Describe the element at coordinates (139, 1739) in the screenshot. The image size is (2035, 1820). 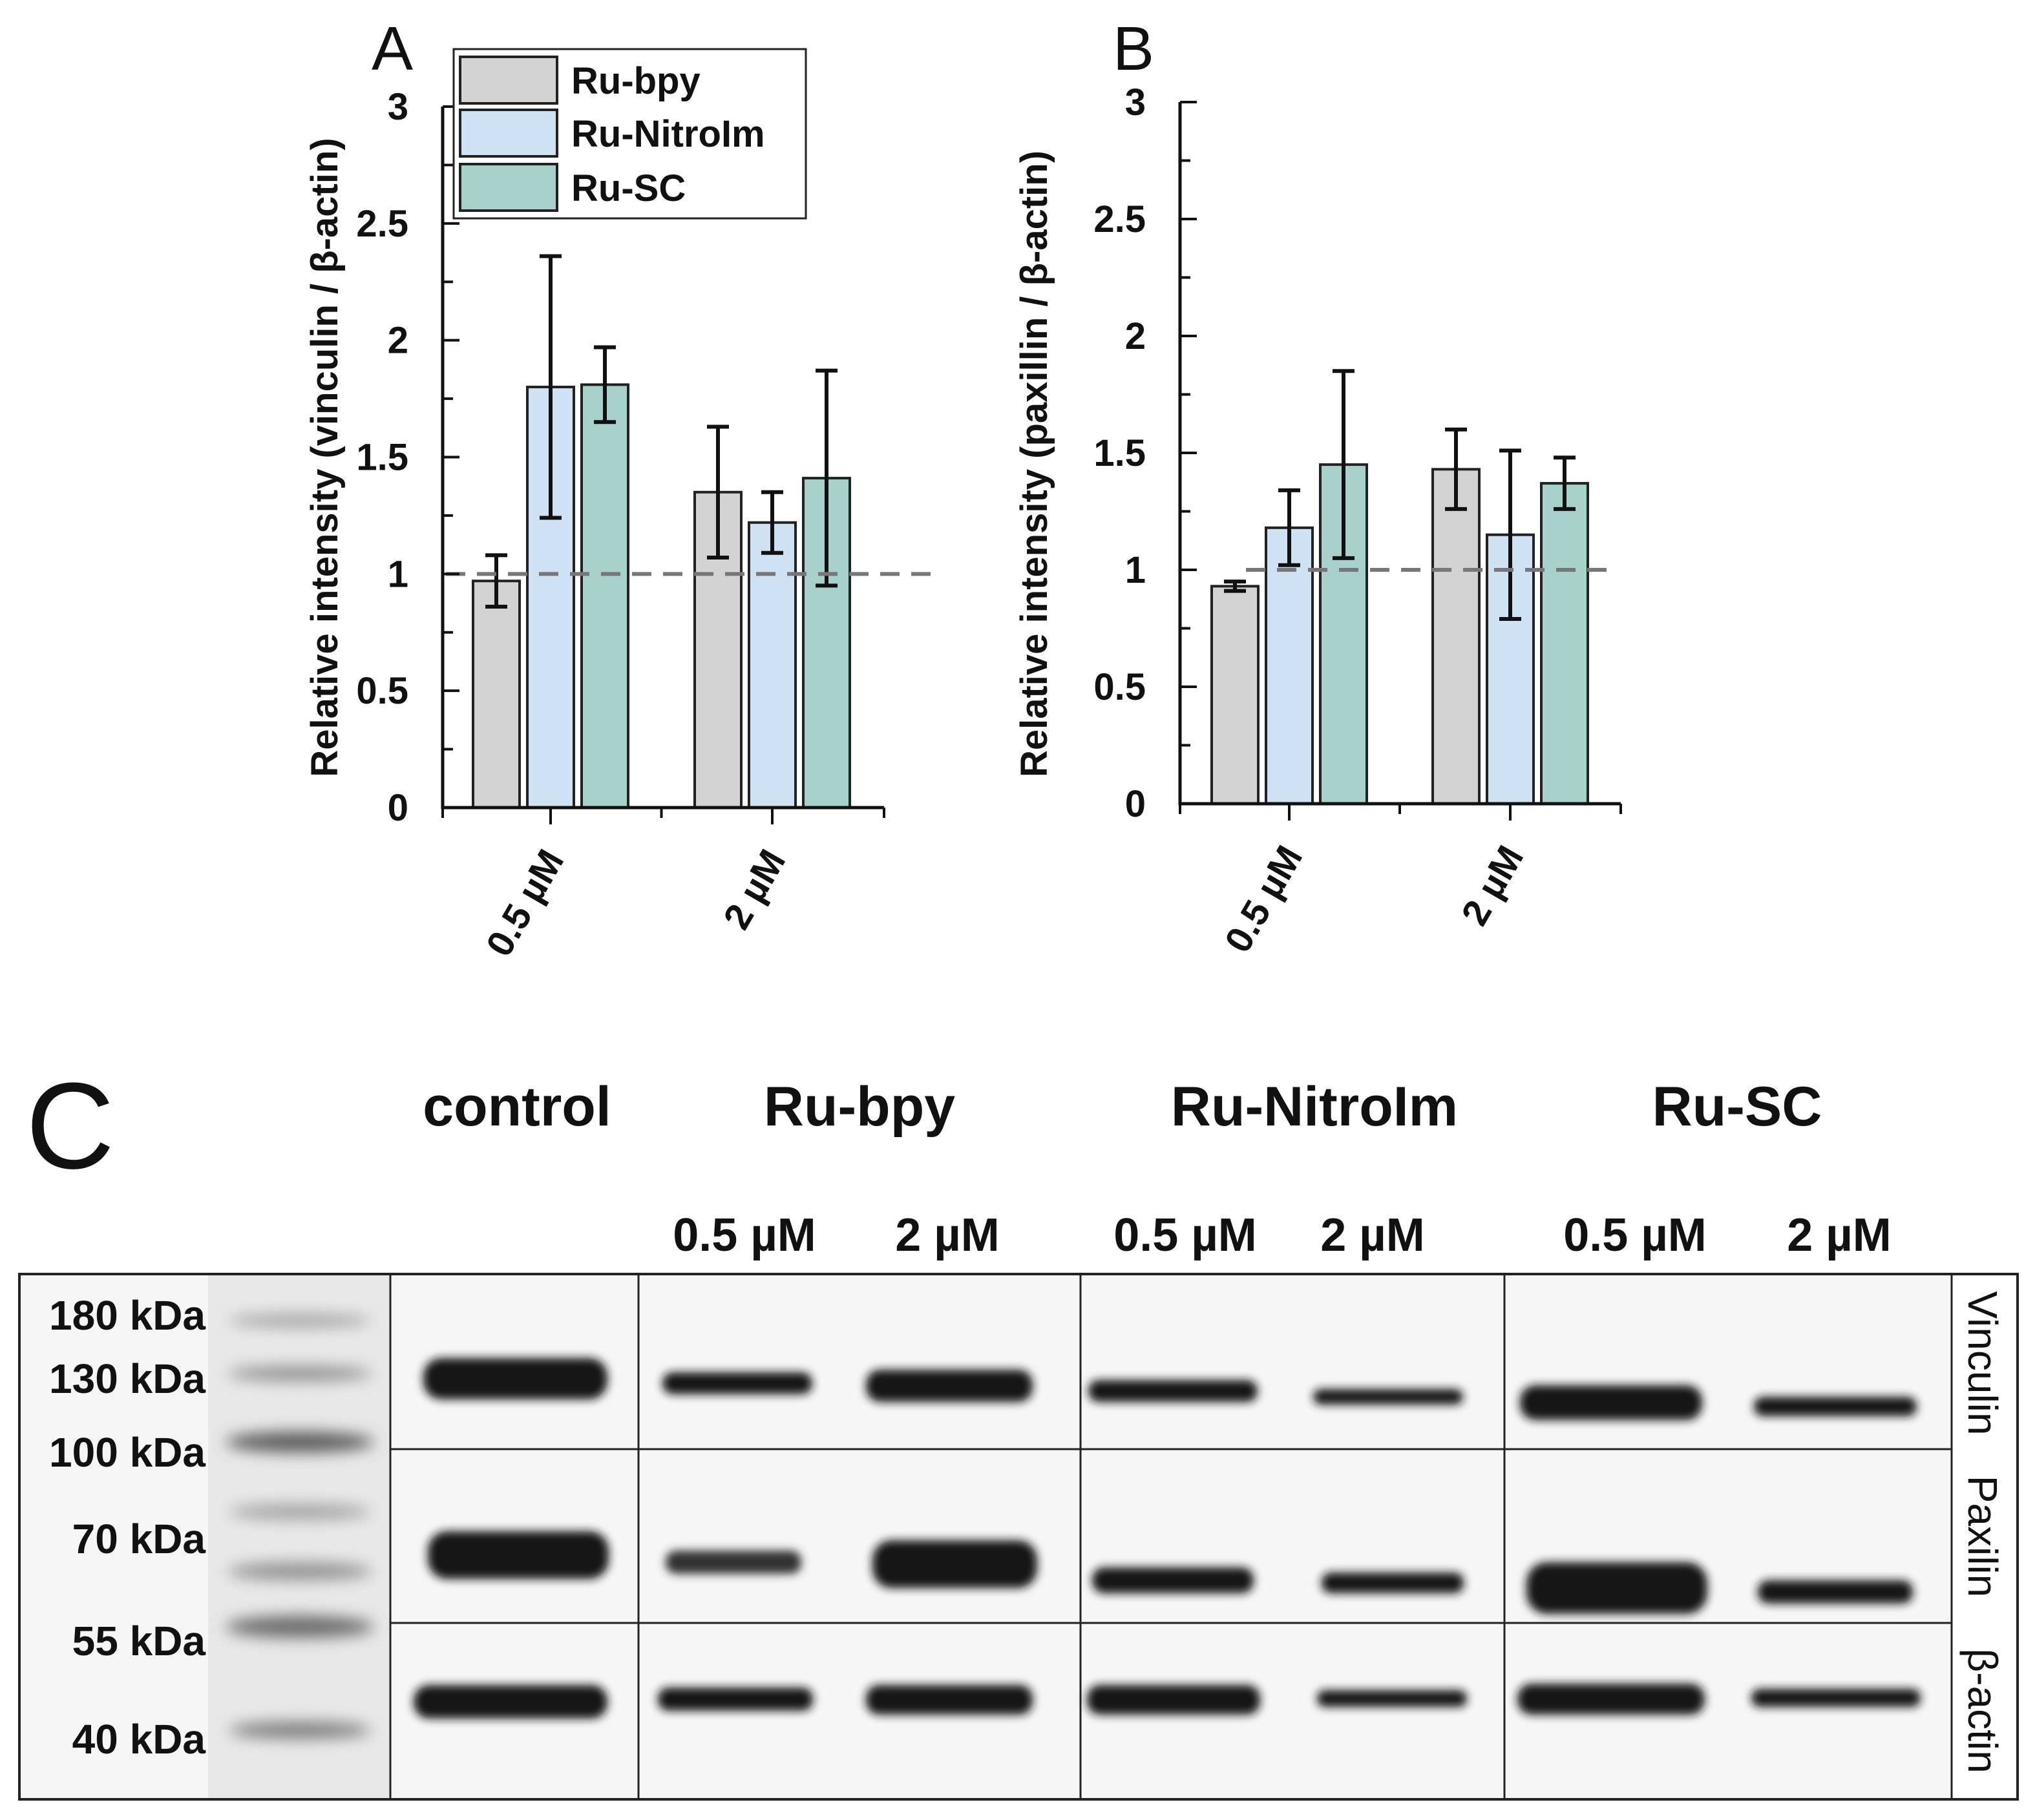
I see `marker-40: 40 kDa` at that location.